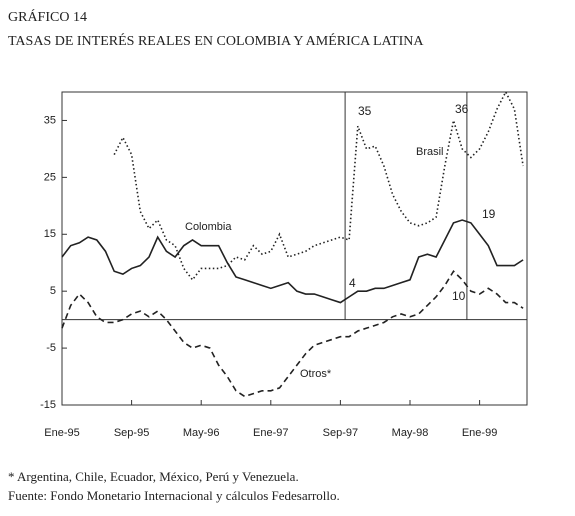 Image resolution: width=575 pixels, height=516 pixels. Describe the element at coordinates (292, 261) in the screenshot. I see `series-line` at that location.